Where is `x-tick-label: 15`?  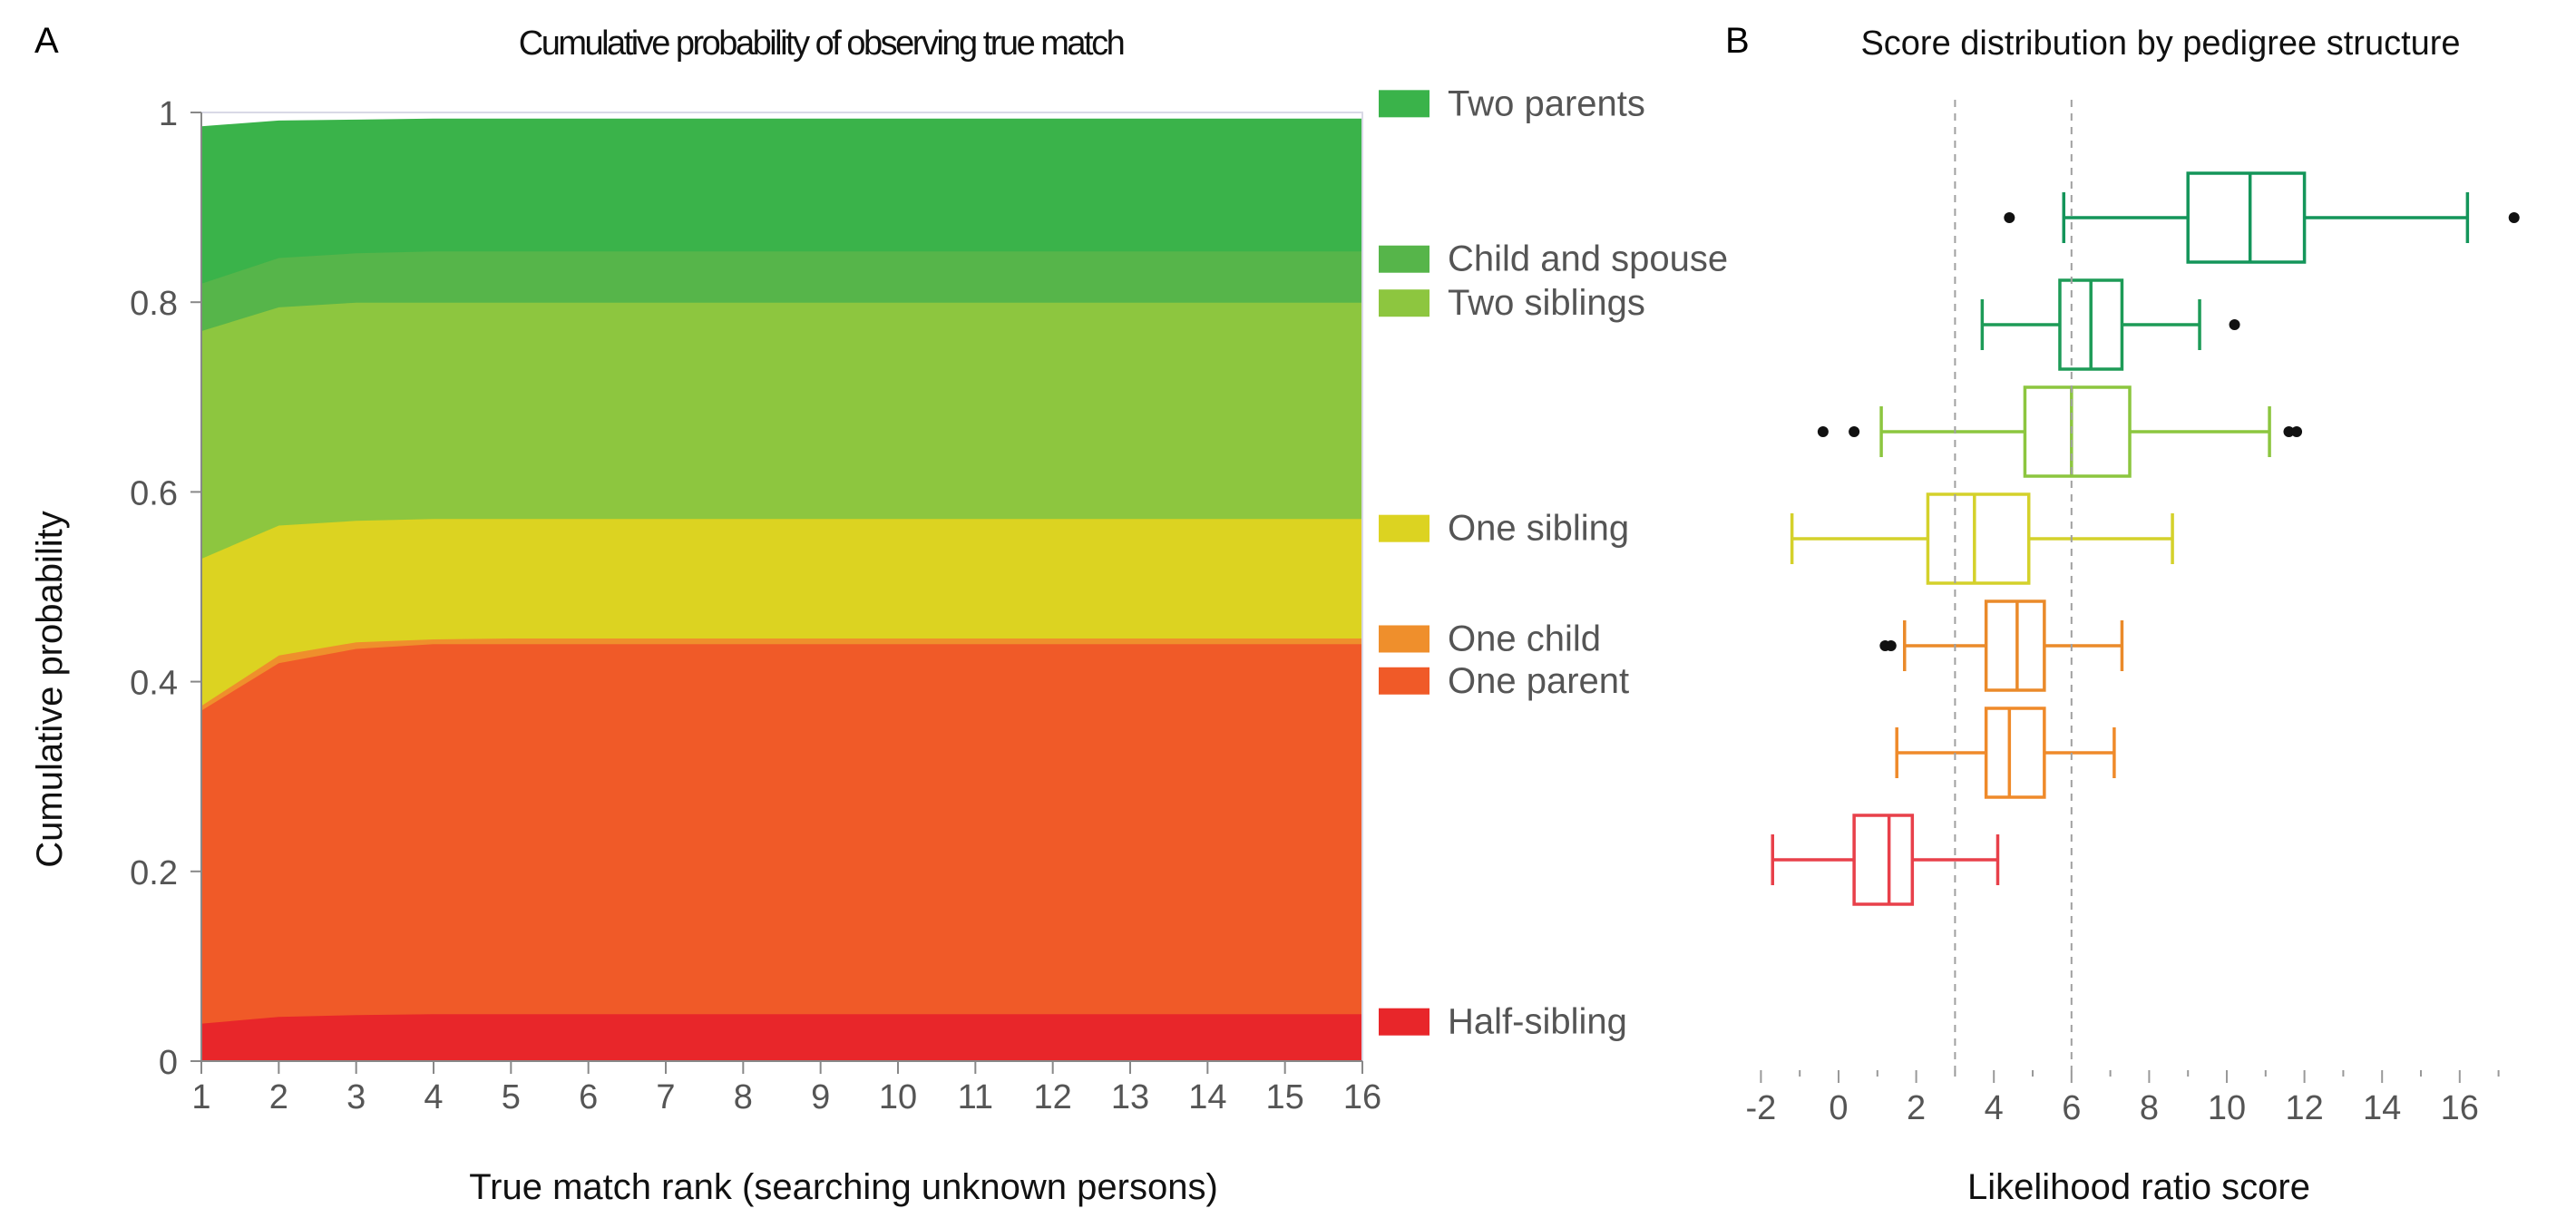
x-tick-label: 15 is located at coordinates (1285, 1097).